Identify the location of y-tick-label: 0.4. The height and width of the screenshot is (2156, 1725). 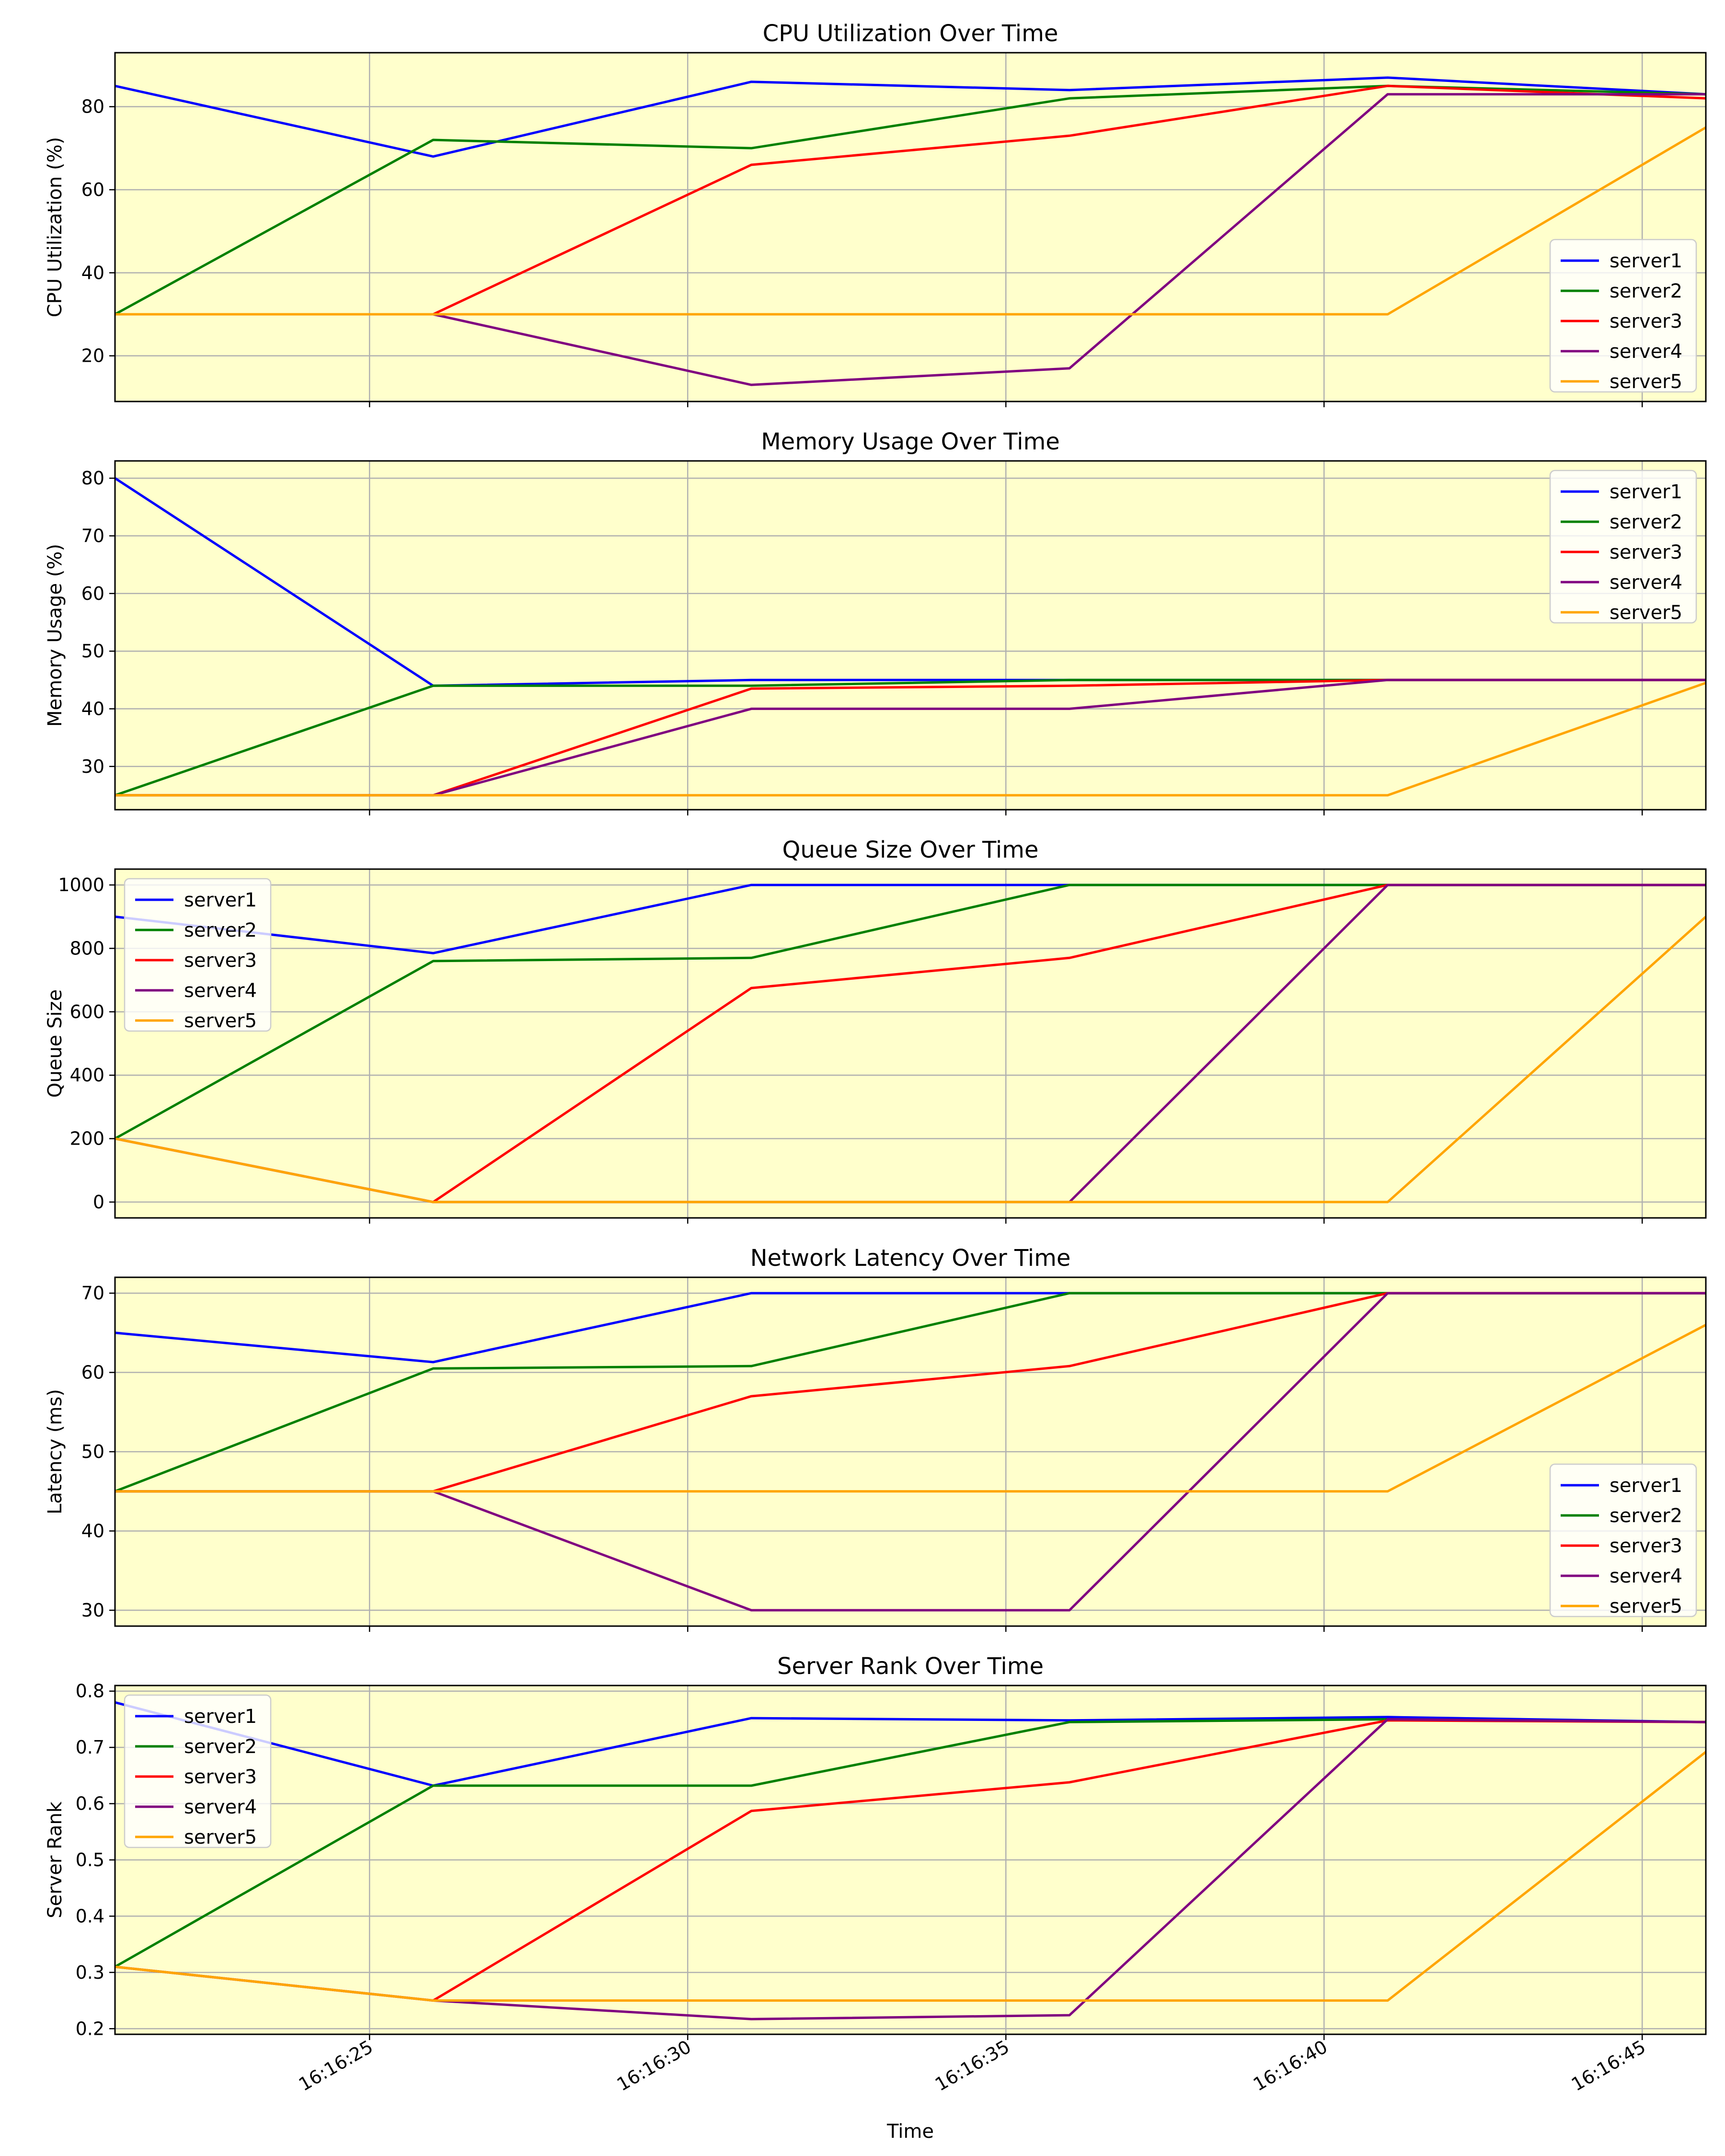
(90, 1916).